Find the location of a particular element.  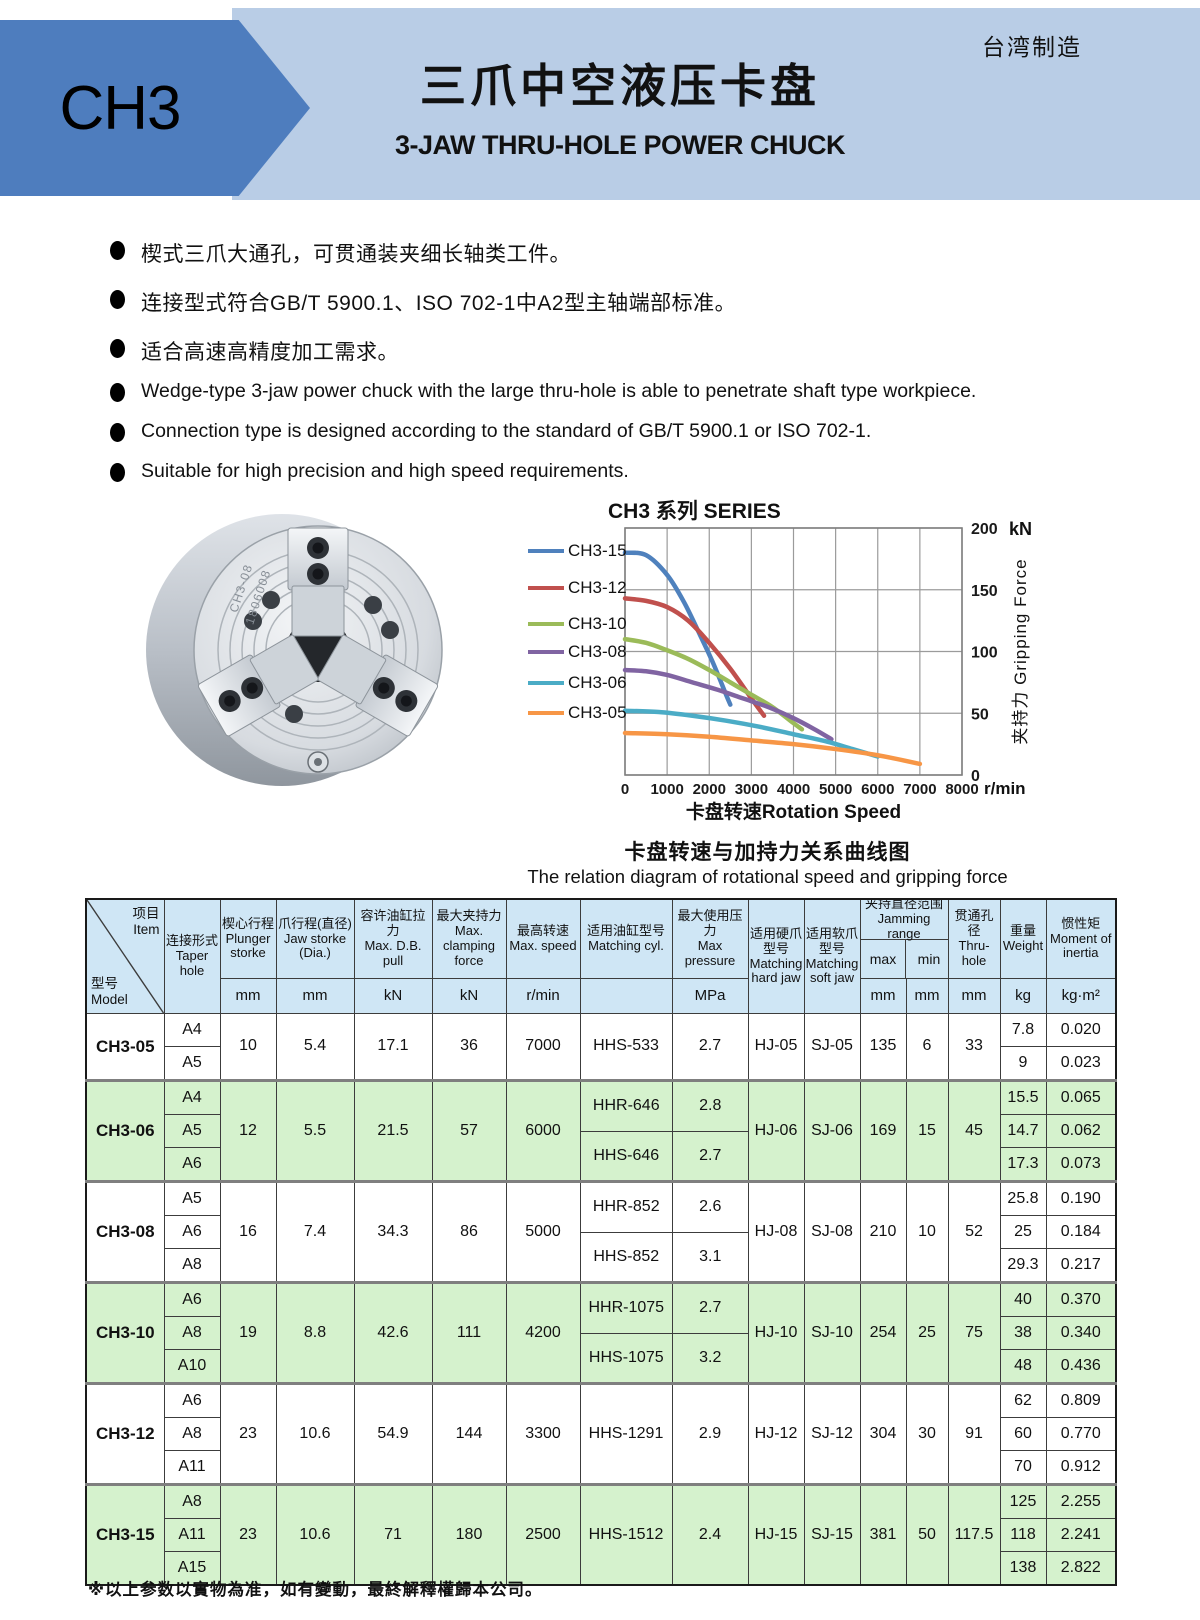

cylinder-cell: HHS-533 is located at coordinates (626, 1047).